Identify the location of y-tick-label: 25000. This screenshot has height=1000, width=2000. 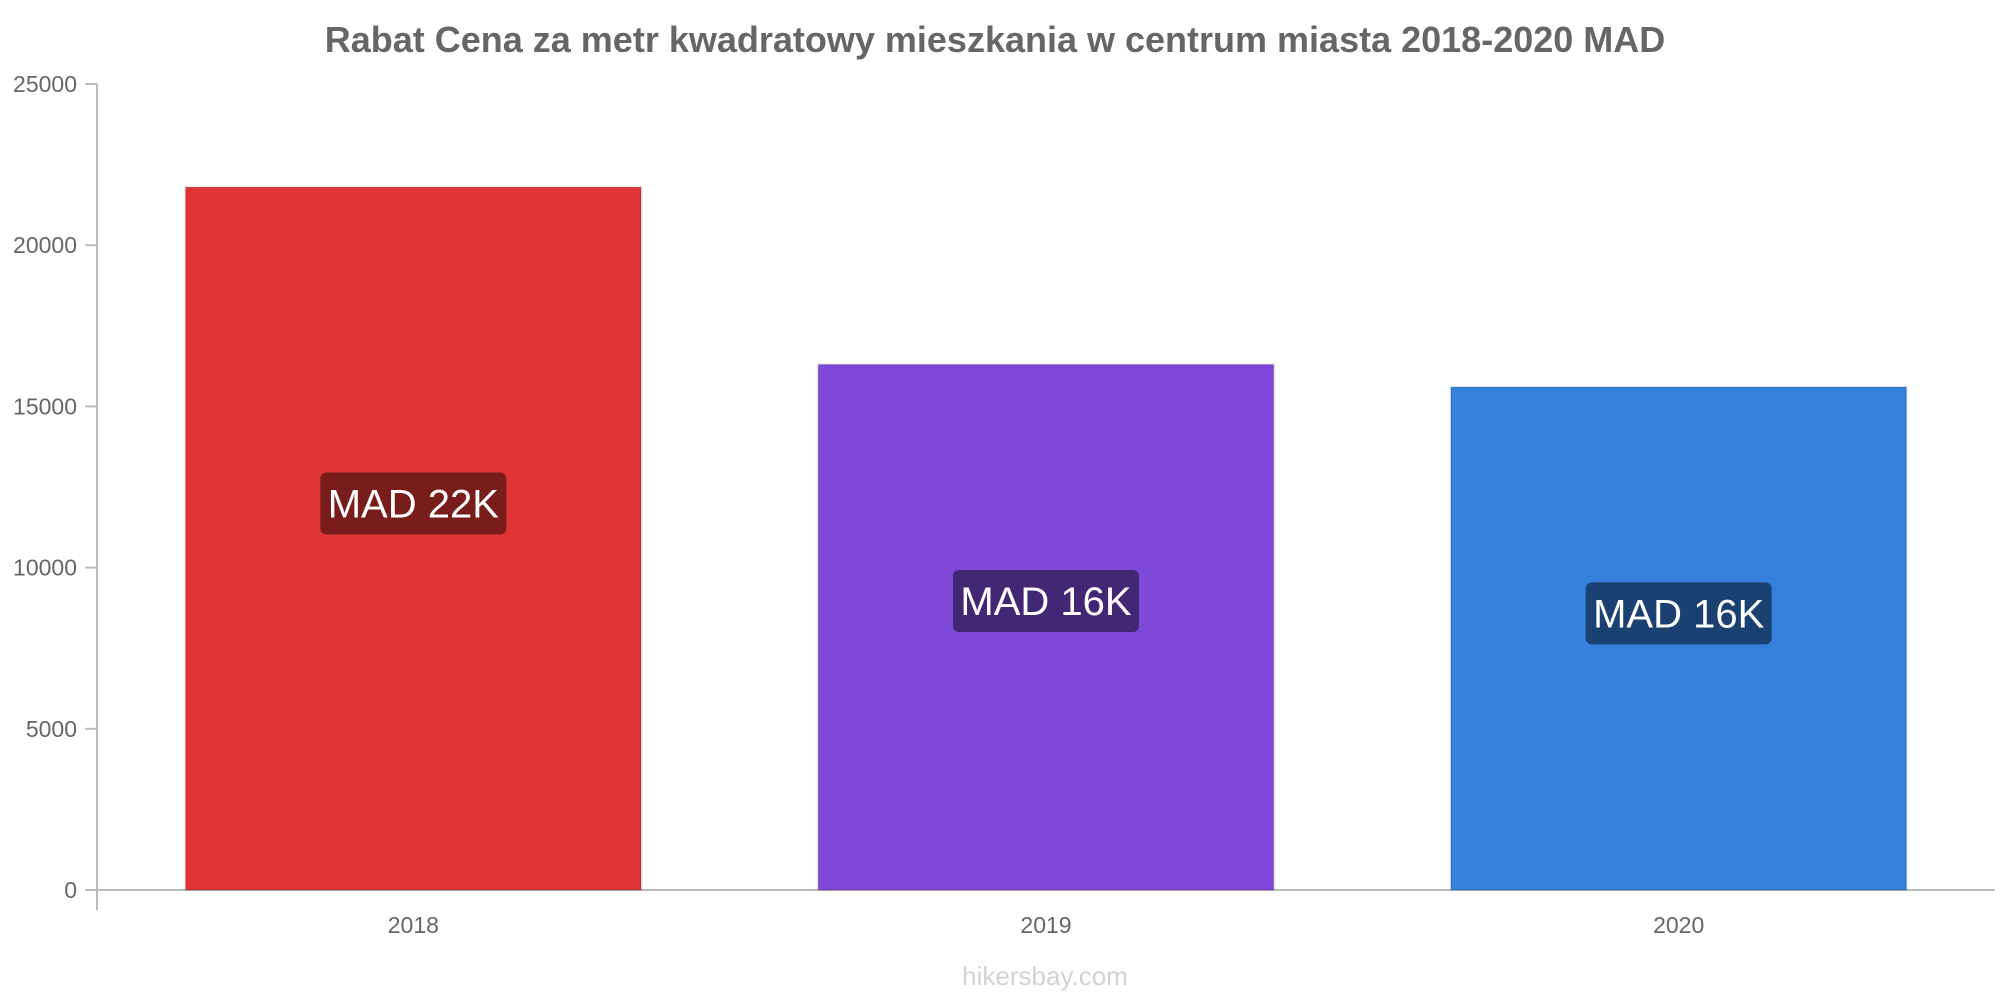
(45, 84).